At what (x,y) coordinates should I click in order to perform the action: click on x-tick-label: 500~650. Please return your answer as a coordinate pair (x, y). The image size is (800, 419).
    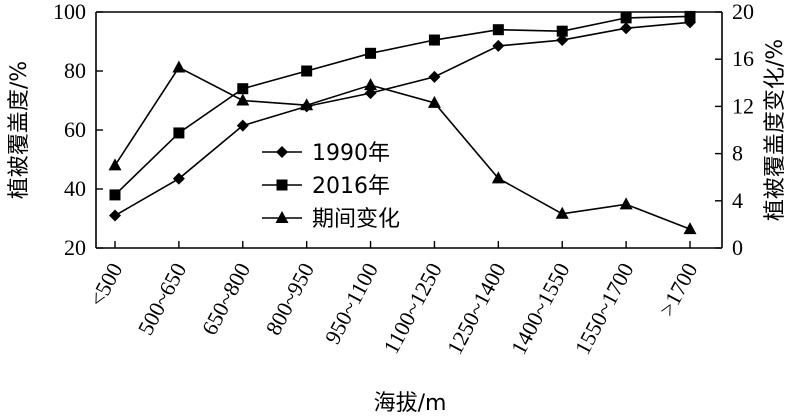
    Looking at the image, I should click on (162, 299).